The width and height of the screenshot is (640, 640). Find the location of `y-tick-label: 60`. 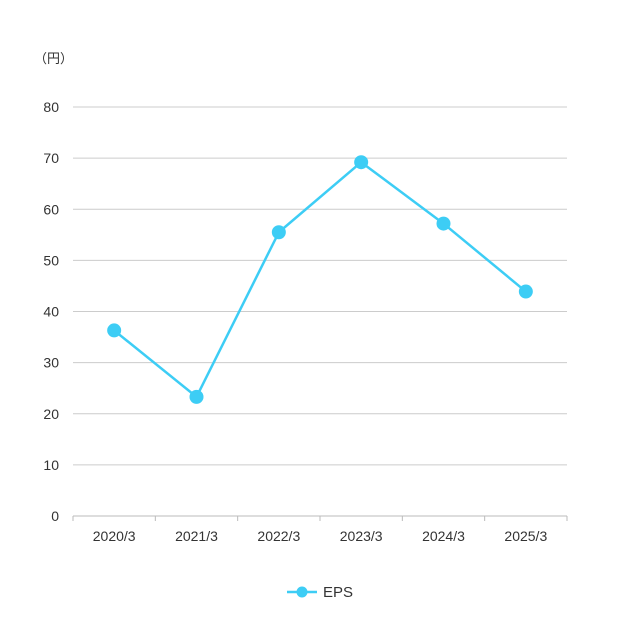

y-tick-label: 60 is located at coordinates (51, 209).